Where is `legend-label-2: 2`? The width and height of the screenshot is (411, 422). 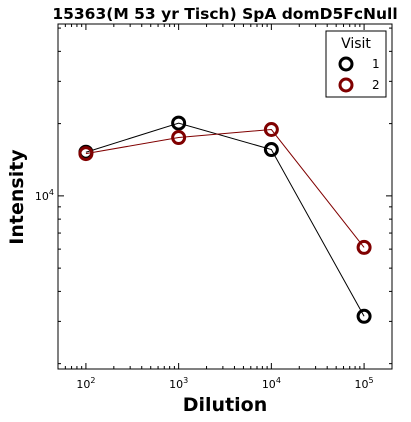 legend-label-2: 2 is located at coordinates (376, 85).